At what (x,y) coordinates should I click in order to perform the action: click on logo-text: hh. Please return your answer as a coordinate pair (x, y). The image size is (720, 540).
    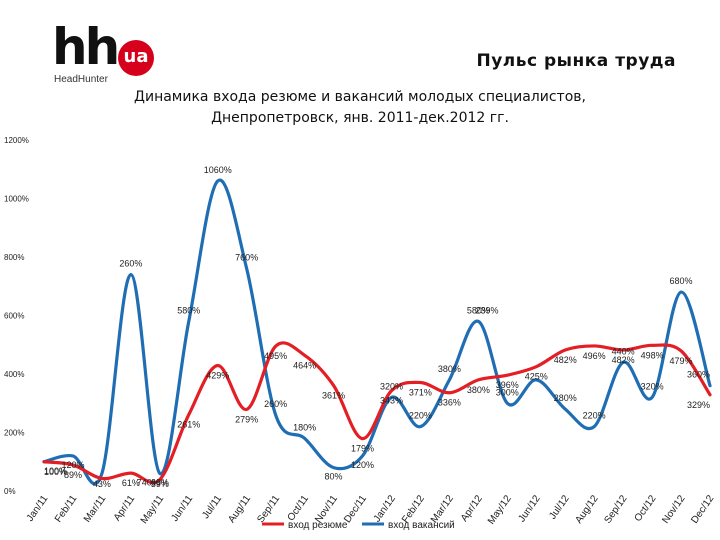
    Looking at the image, I should click on (86, 47).